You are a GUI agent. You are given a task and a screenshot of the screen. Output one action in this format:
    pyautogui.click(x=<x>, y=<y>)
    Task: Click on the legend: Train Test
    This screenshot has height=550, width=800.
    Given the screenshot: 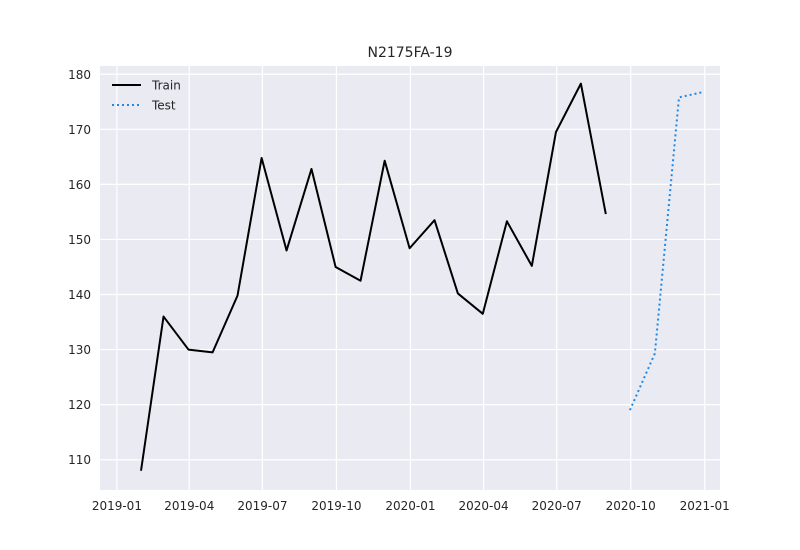 What is the action you would take?
    pyautogui.click(x=146, y=96)
    